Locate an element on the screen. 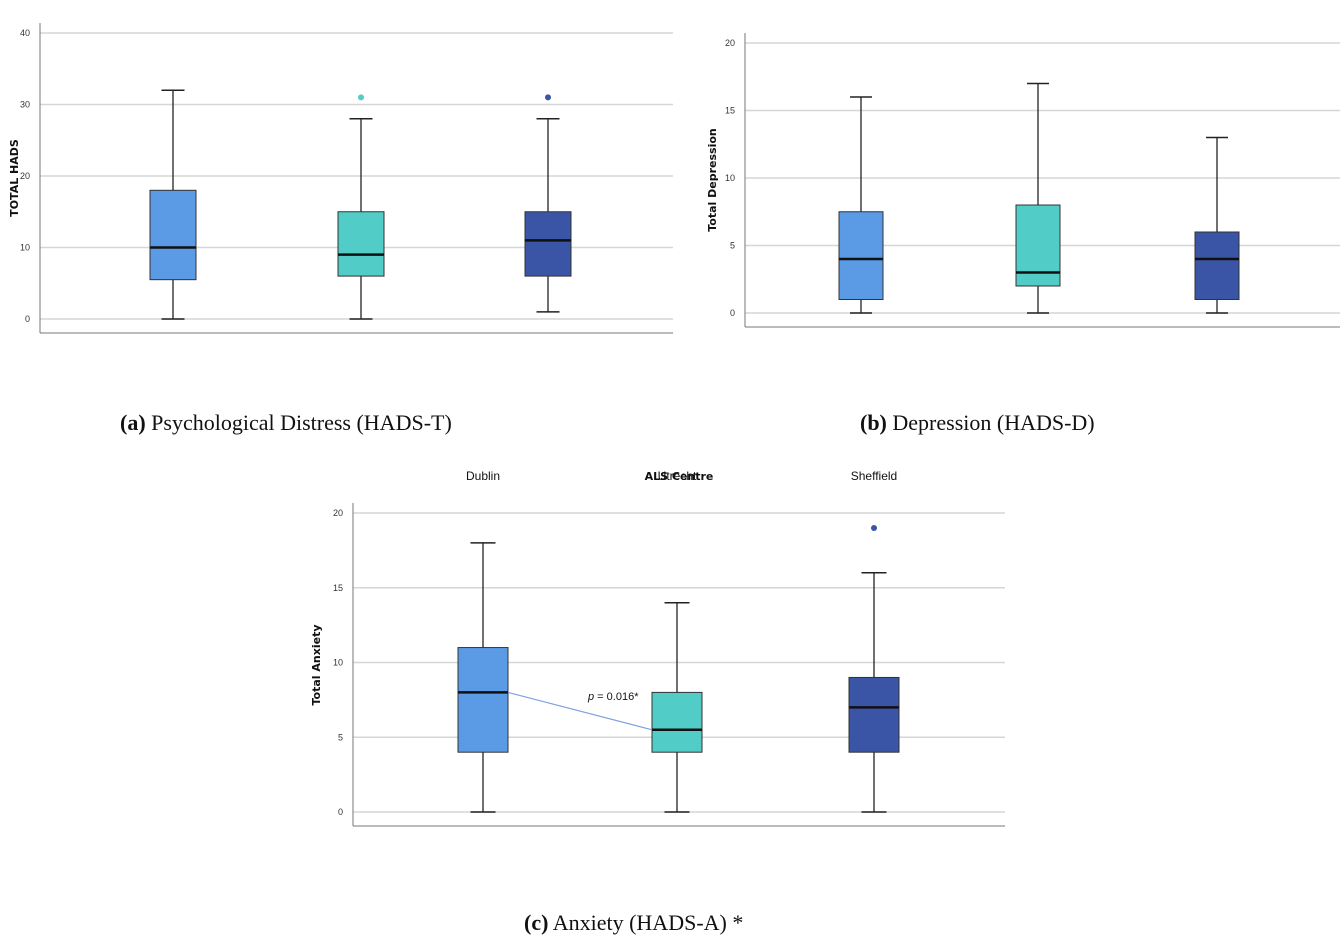  caption-a-text: Psychological Distress (HADS-T) is located at coordinates (301, 422).